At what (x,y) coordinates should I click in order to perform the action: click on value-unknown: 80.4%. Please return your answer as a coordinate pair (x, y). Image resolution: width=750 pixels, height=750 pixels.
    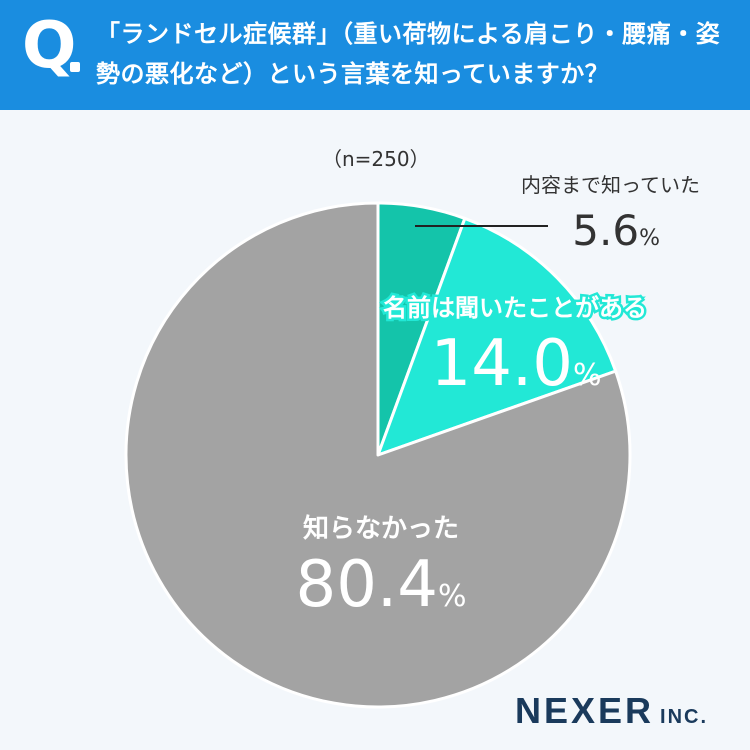
    Looking at the image, I should click on (380, 585).